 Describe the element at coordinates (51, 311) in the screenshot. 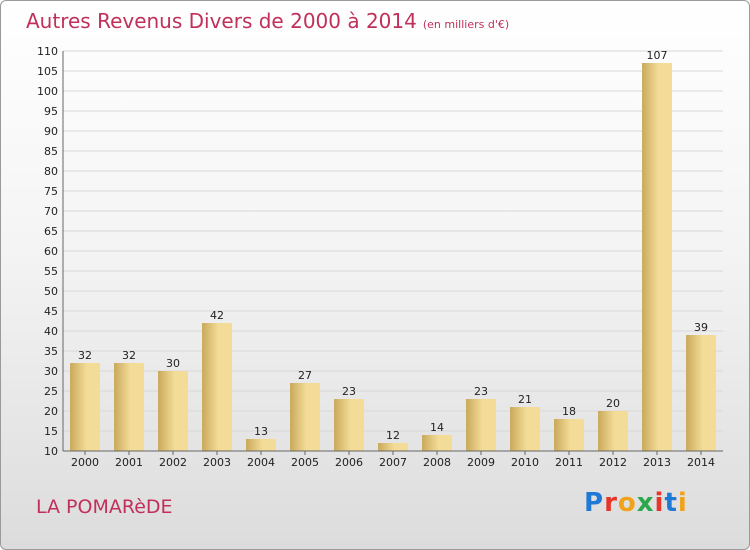

I see `y-tick-label: 45` at that location.